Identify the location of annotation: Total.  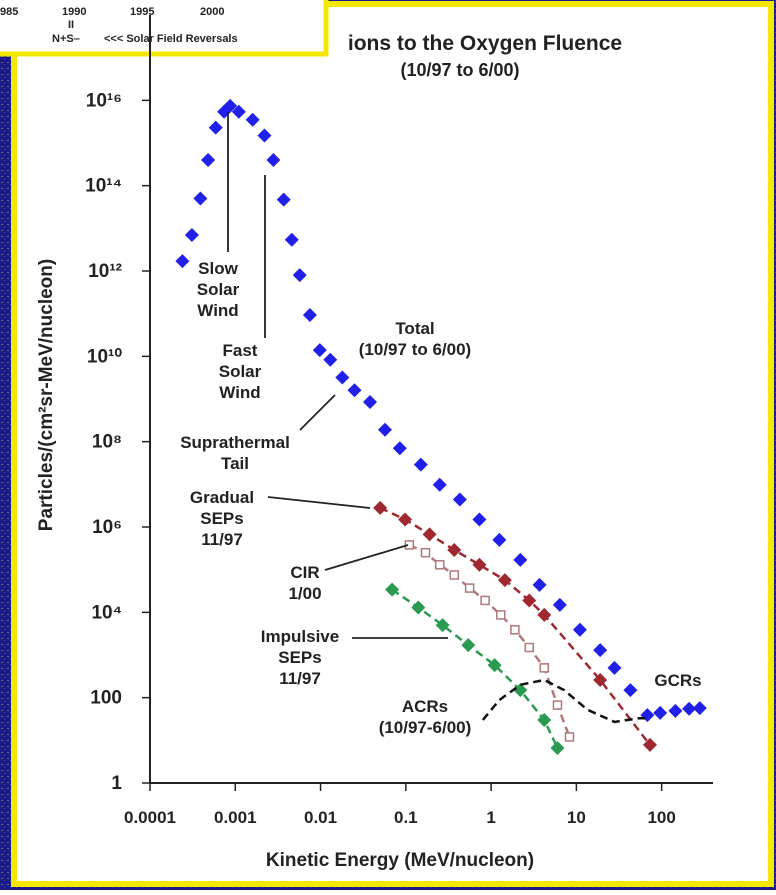
(414, 328).